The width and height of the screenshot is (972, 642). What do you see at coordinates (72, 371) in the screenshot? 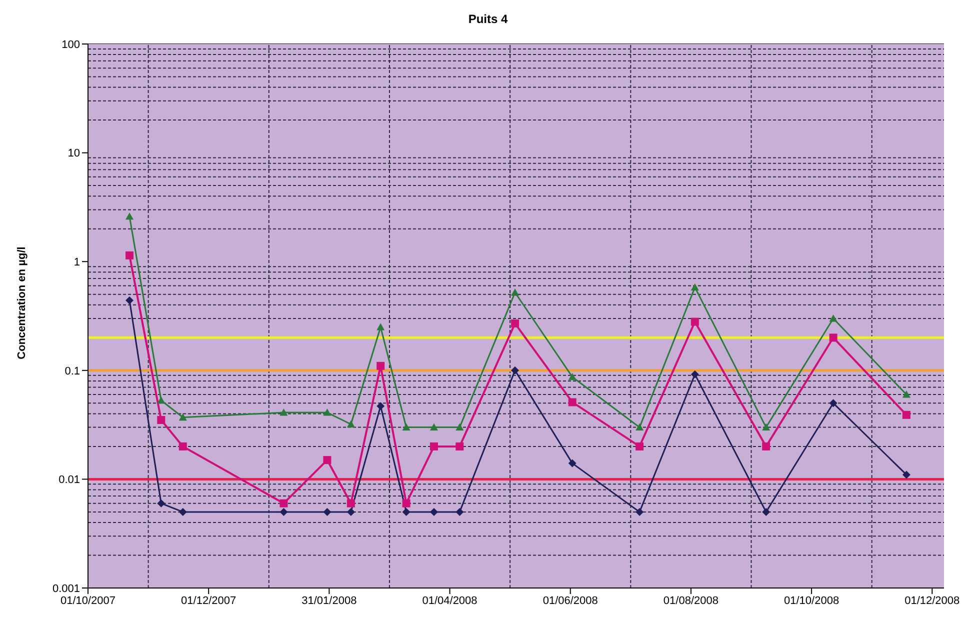
I see `y-tick-label: 0.1` at bounding box center [72, 371].